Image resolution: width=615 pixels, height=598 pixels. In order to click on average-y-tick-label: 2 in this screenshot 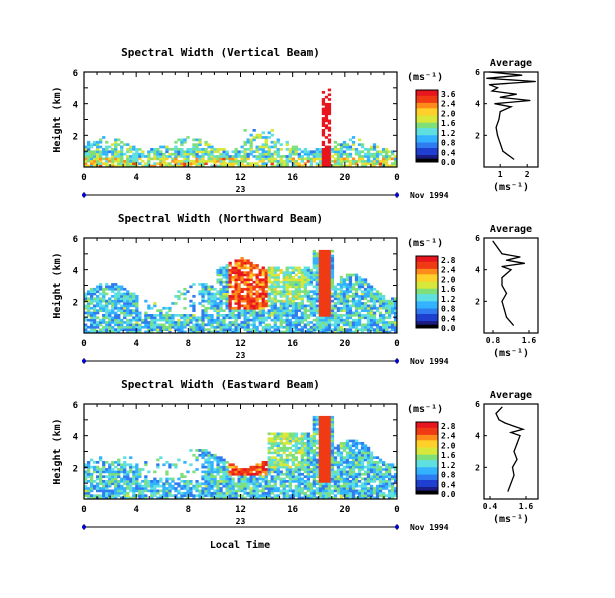, I will do `click(477, 301)`.